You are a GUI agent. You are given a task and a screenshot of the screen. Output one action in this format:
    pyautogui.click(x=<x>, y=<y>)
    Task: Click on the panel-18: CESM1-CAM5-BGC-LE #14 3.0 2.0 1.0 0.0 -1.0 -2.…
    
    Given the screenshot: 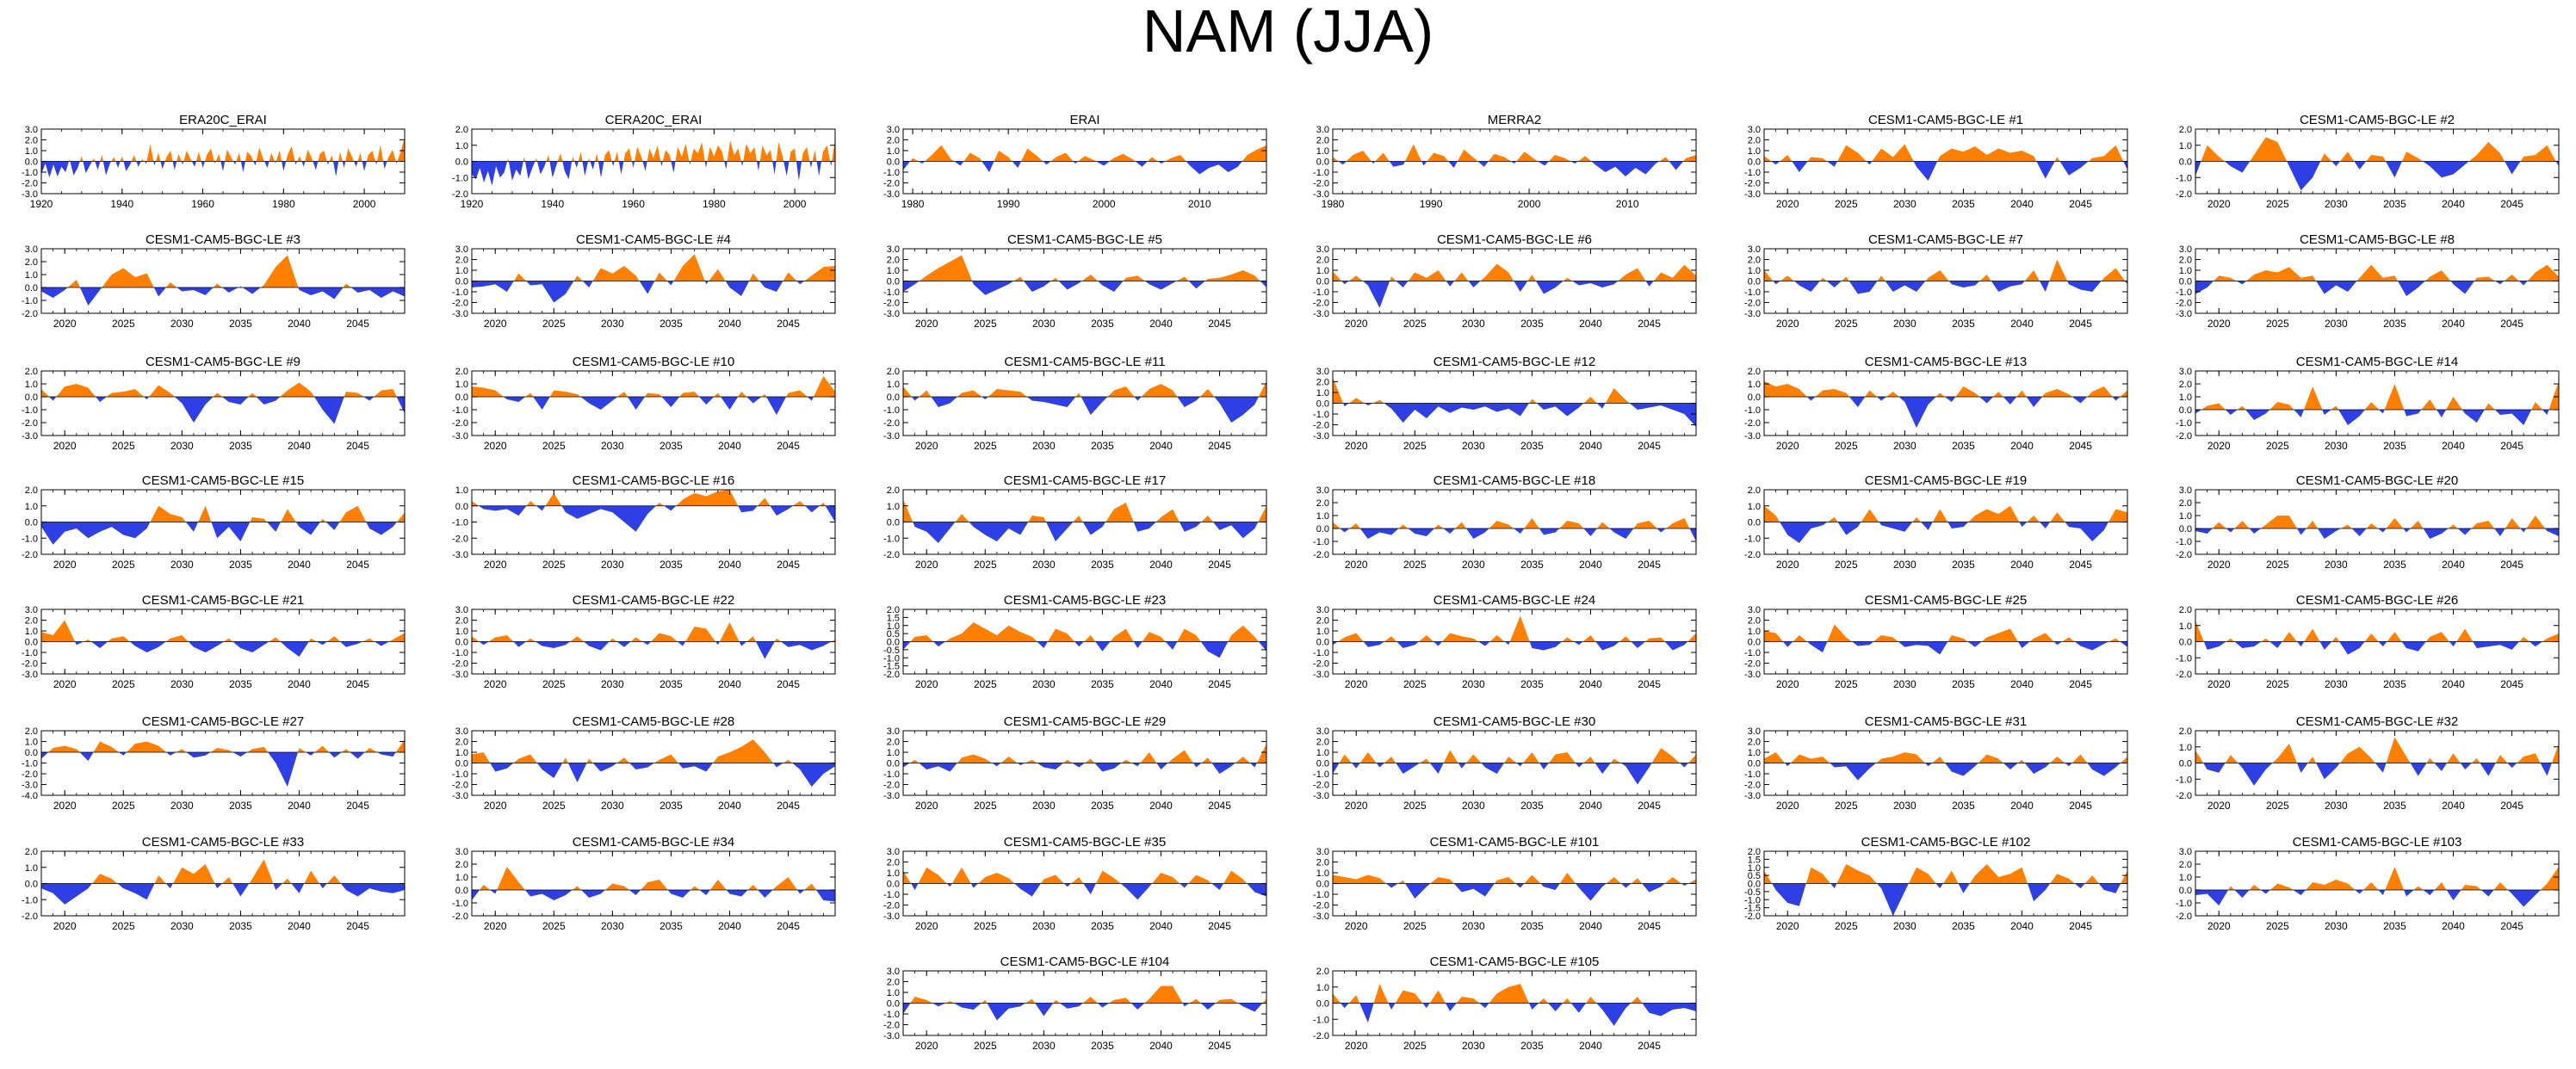 What is the action you would take?
    pyautogui.click(x=2368, y=403)
    